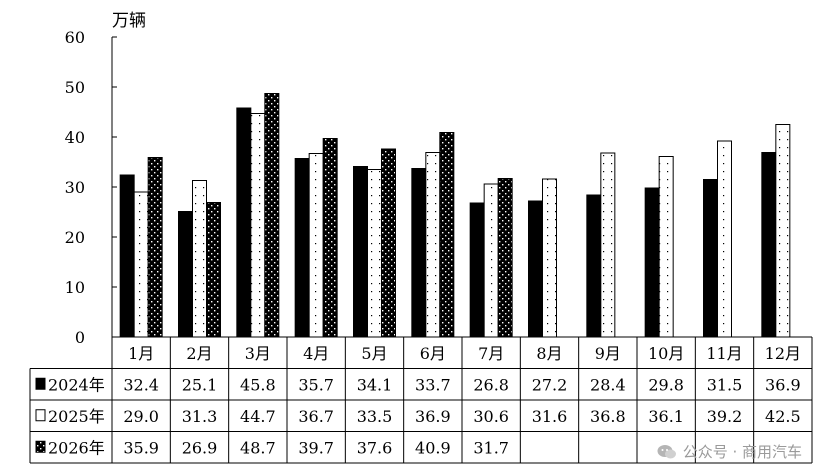  What do you see at coordinates (783, 416) in the screenshot?
I see `data-label: 42.5` at bounding box center [783, 416].